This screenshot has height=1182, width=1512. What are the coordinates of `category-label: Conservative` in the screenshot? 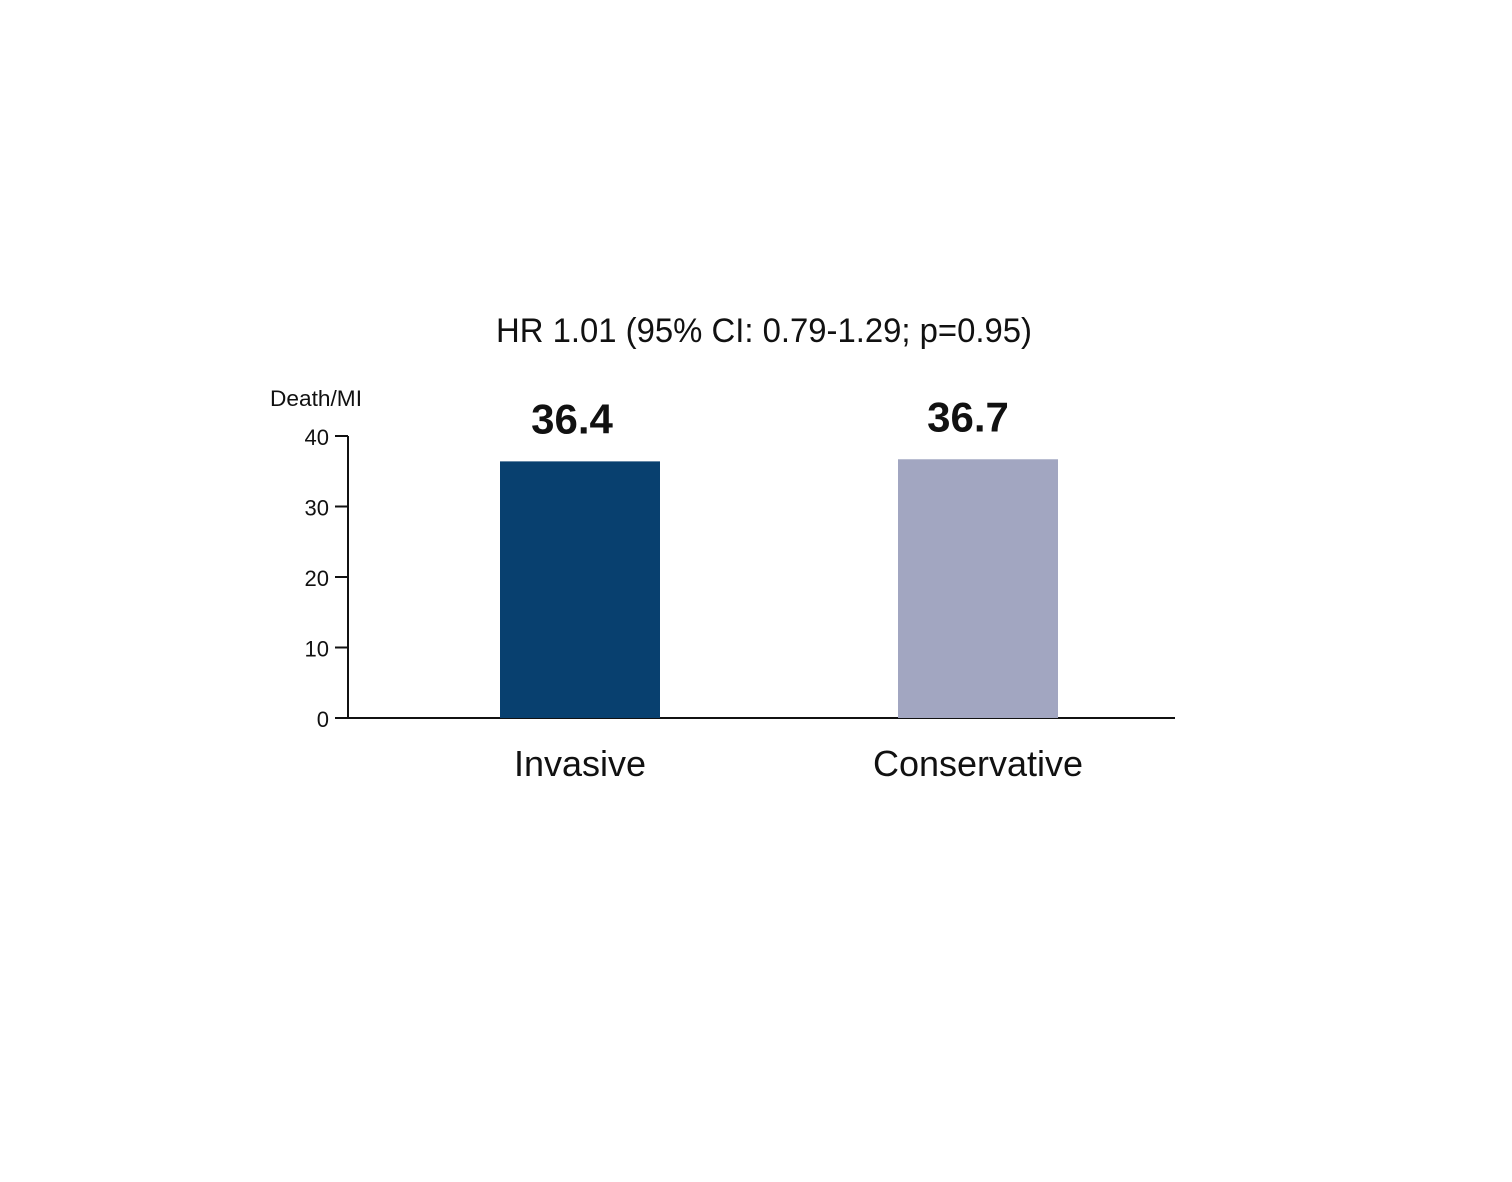 It's located at (978, 763).